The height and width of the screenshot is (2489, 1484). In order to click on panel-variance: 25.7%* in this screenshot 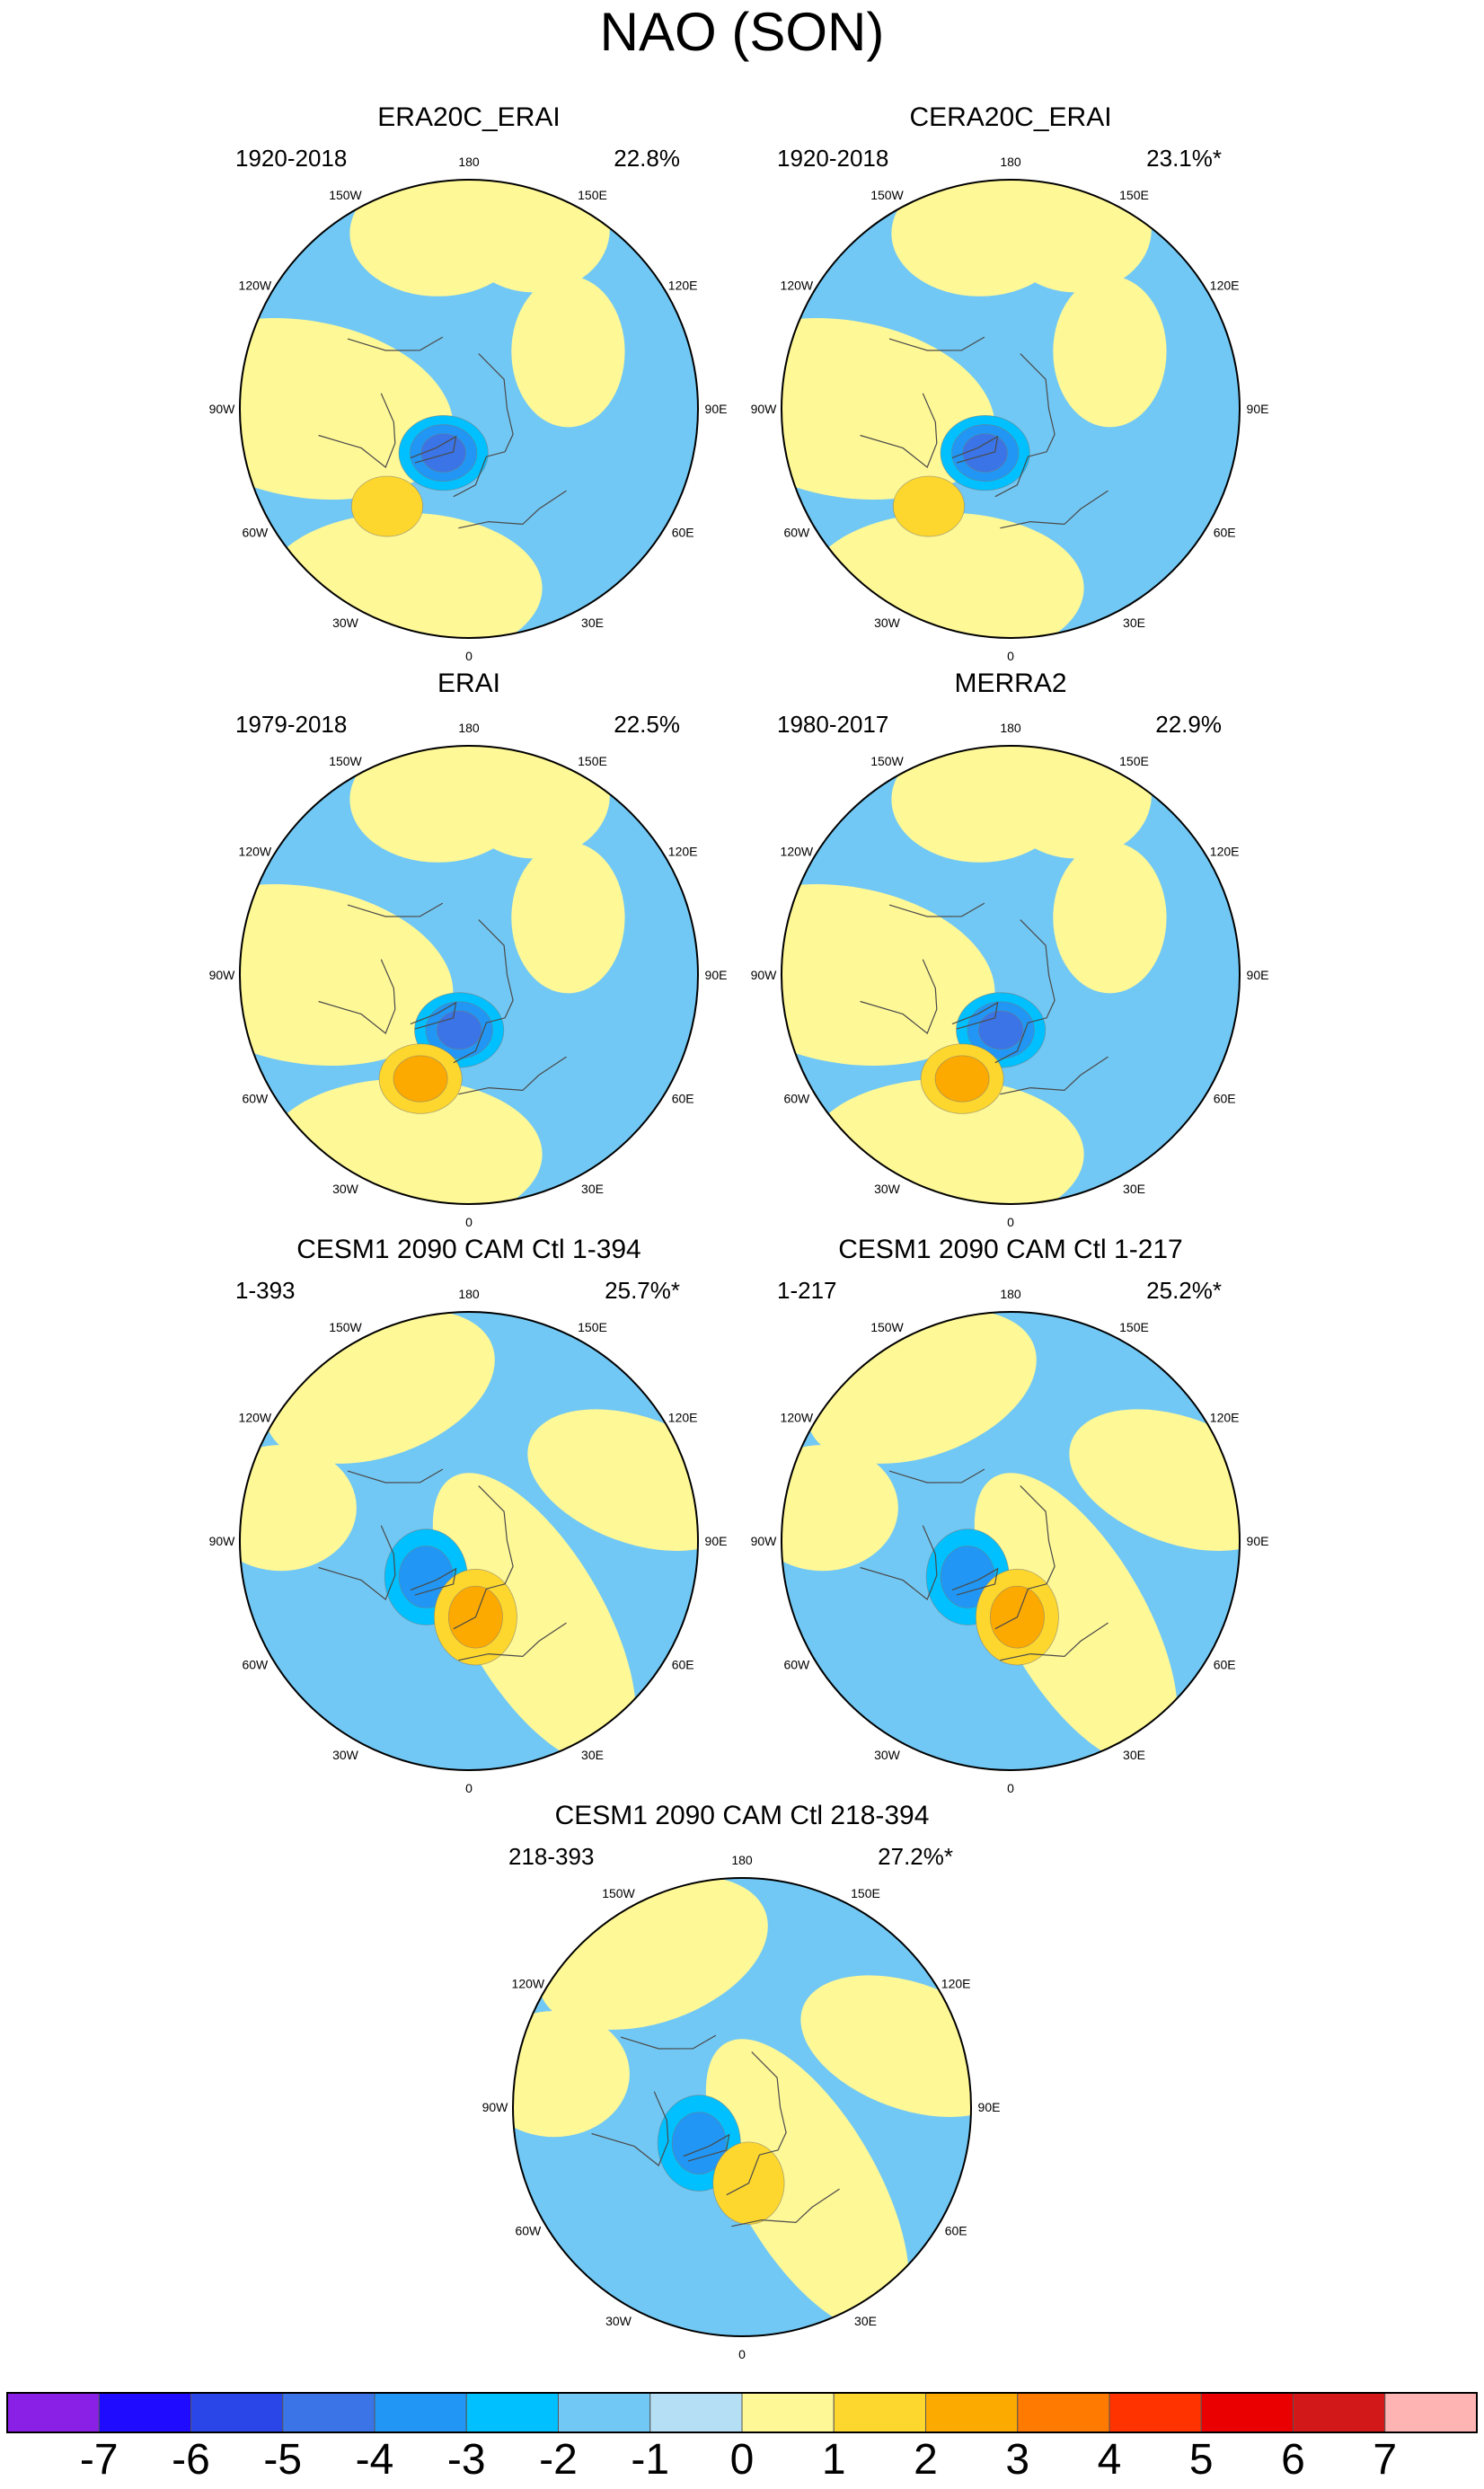, I will do `click(642, 1290)`.